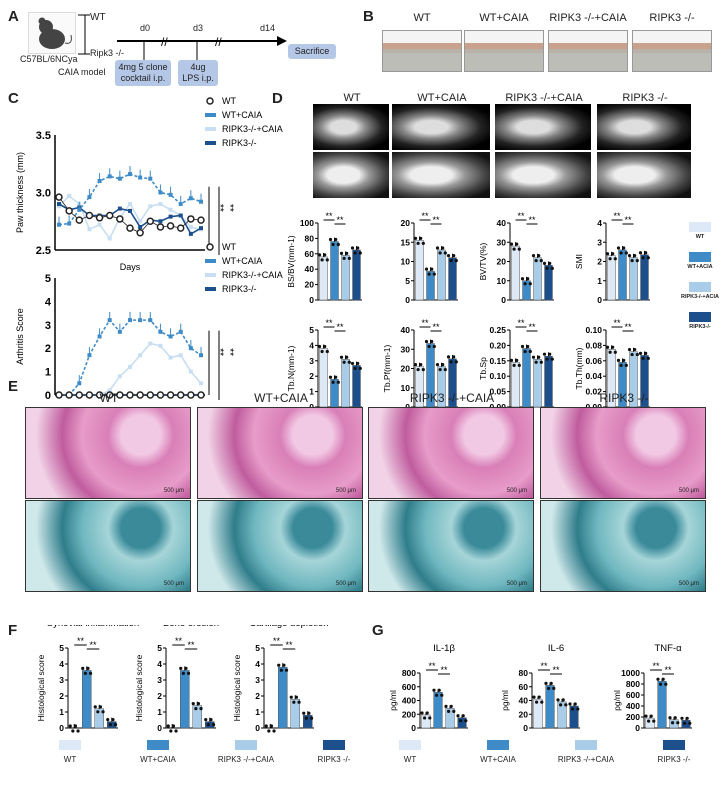 This screenshot has height=786, width=723. What do you see at coordinates (586, 752) in the screenshot?
I see `legend-item: RIPK3 -/-+CAIA` at bounding box center [586, 752].